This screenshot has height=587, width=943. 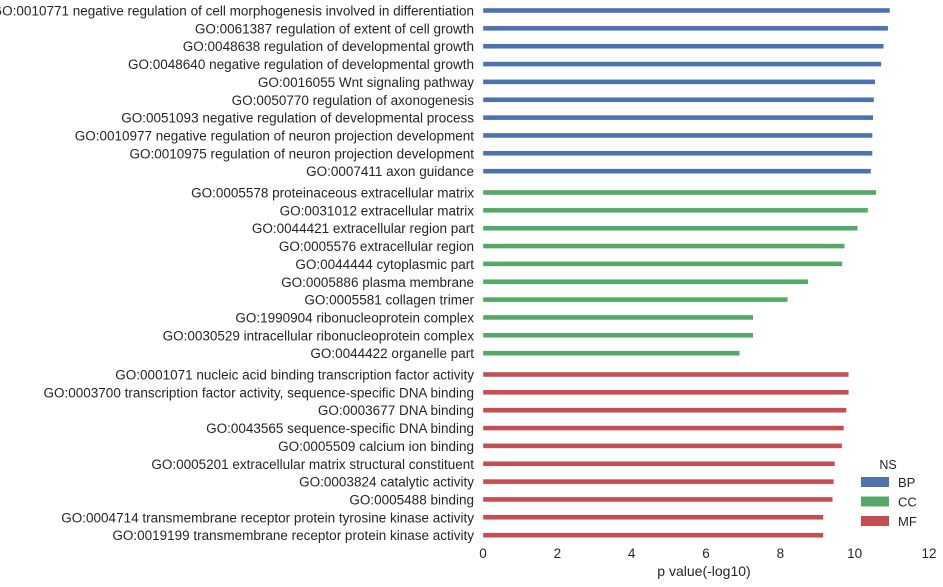 What do you see at coordinates (340, 428) in the screenshot?
I see `category-label: GO:0043565 sequence-specific DNA binding` at bounding box center [340, 428].